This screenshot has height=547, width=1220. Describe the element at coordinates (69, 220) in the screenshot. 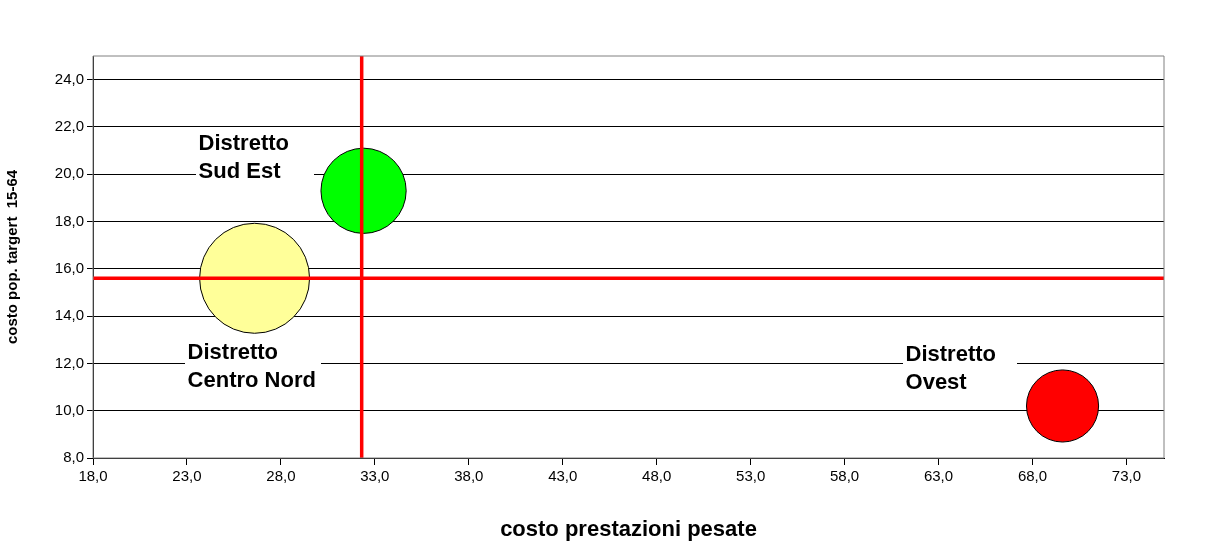

I see `y-tick-label: 18,0` at that location.